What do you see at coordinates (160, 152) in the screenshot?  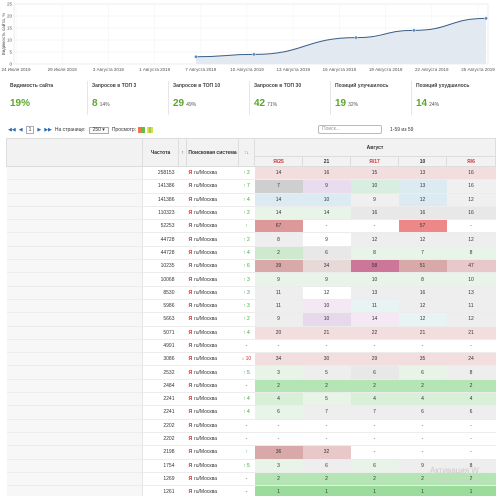 I see `freq-header: Частота` at bounding box center [160, 152].